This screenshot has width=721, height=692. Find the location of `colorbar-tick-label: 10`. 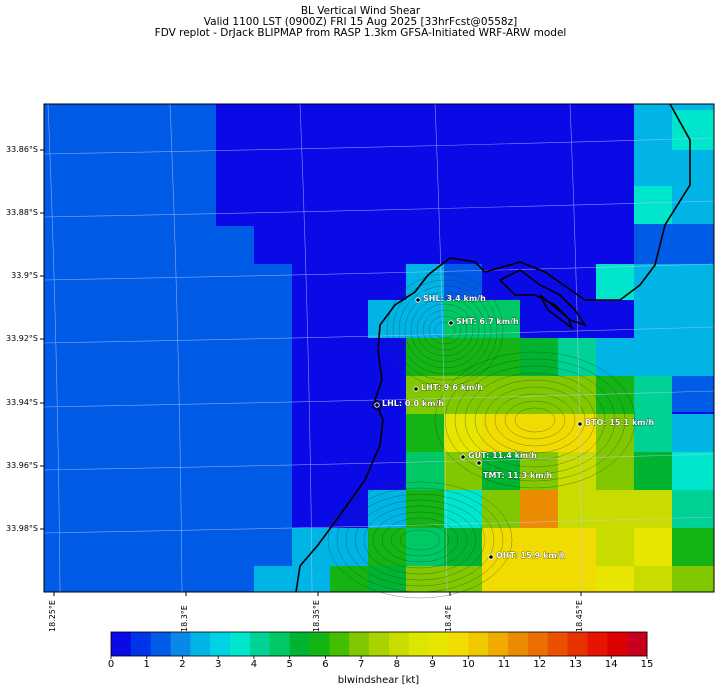

colorbar-tick-label: 10 is located at coordinates (468, 664).